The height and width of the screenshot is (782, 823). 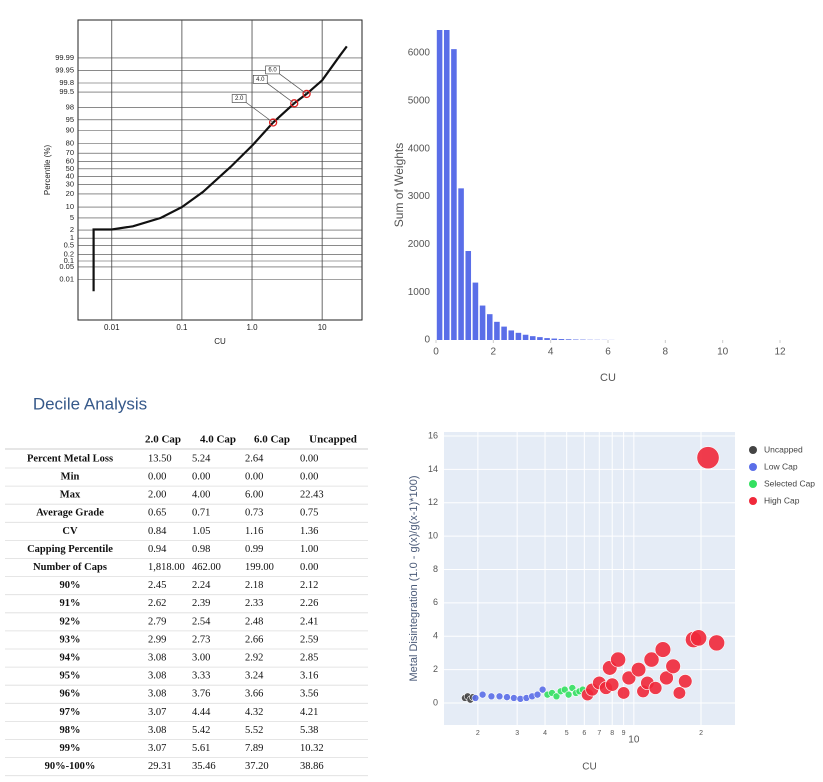 I want to click on data-line, so click(x=220, y=168).